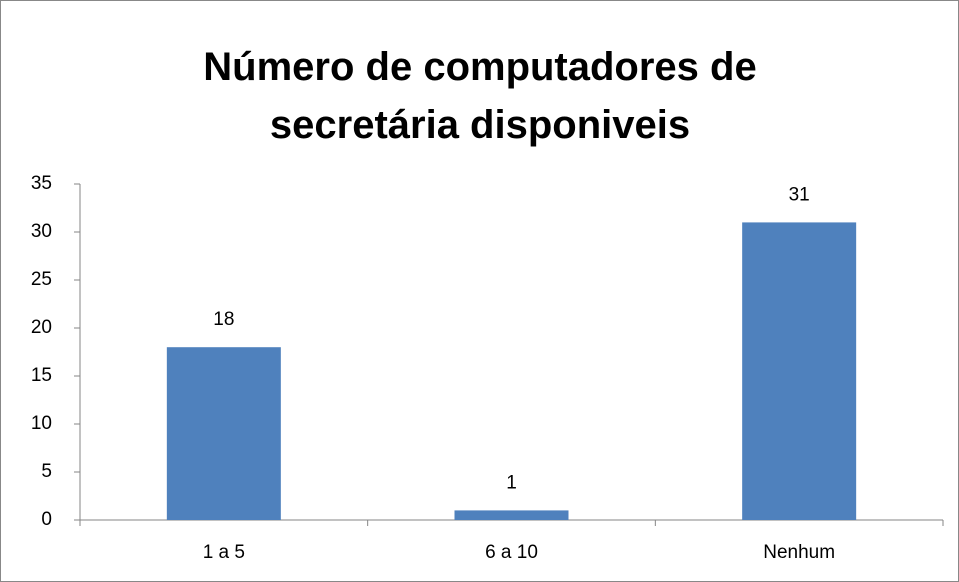 This screenshot has width=959, height=582. What do you see at coordinates (511, 482) in the screenshot?
I see `data-label: 1` at bounding box center [511, 482].